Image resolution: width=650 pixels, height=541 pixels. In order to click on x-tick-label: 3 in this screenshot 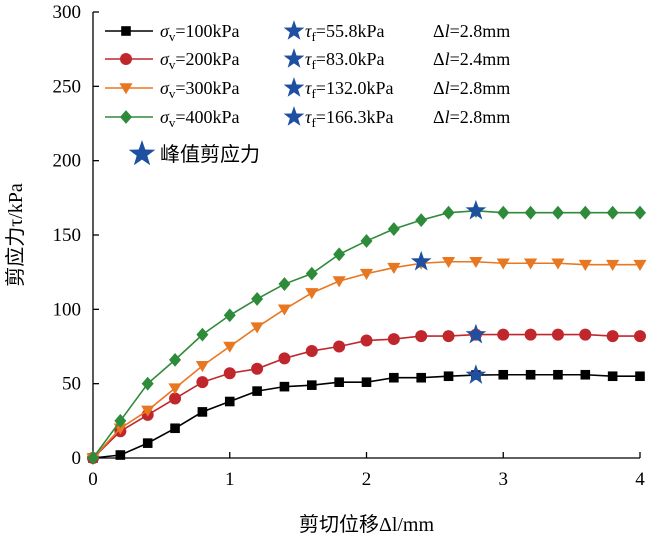, I will do `click(504, 479)`.